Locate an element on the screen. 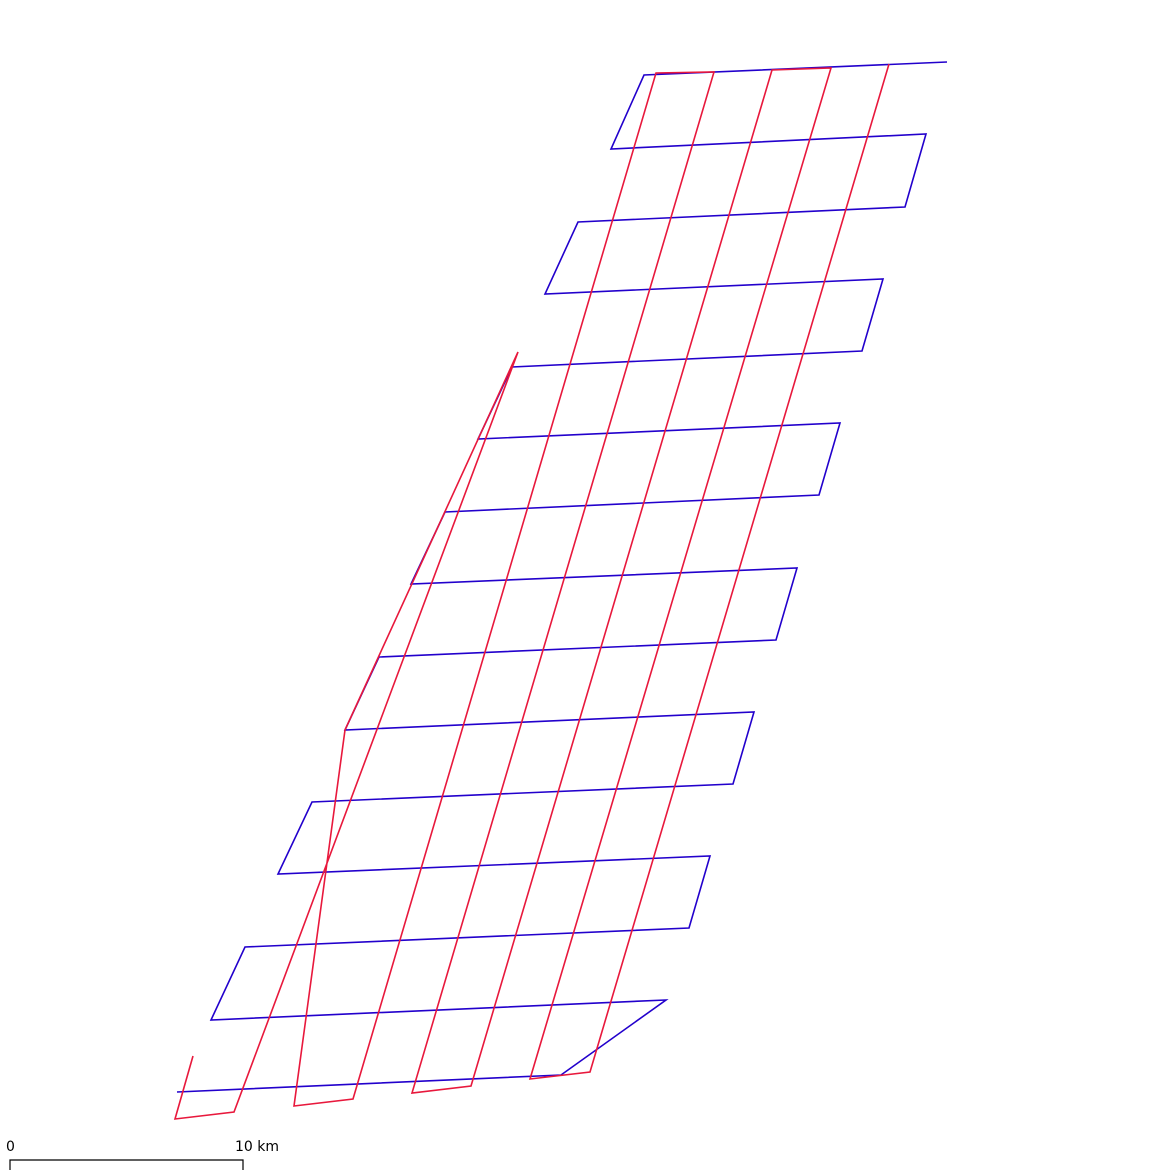 The image size is (1153, 1174). scale-bar-end-label: 10 km is located at coordinates (257, 1147).